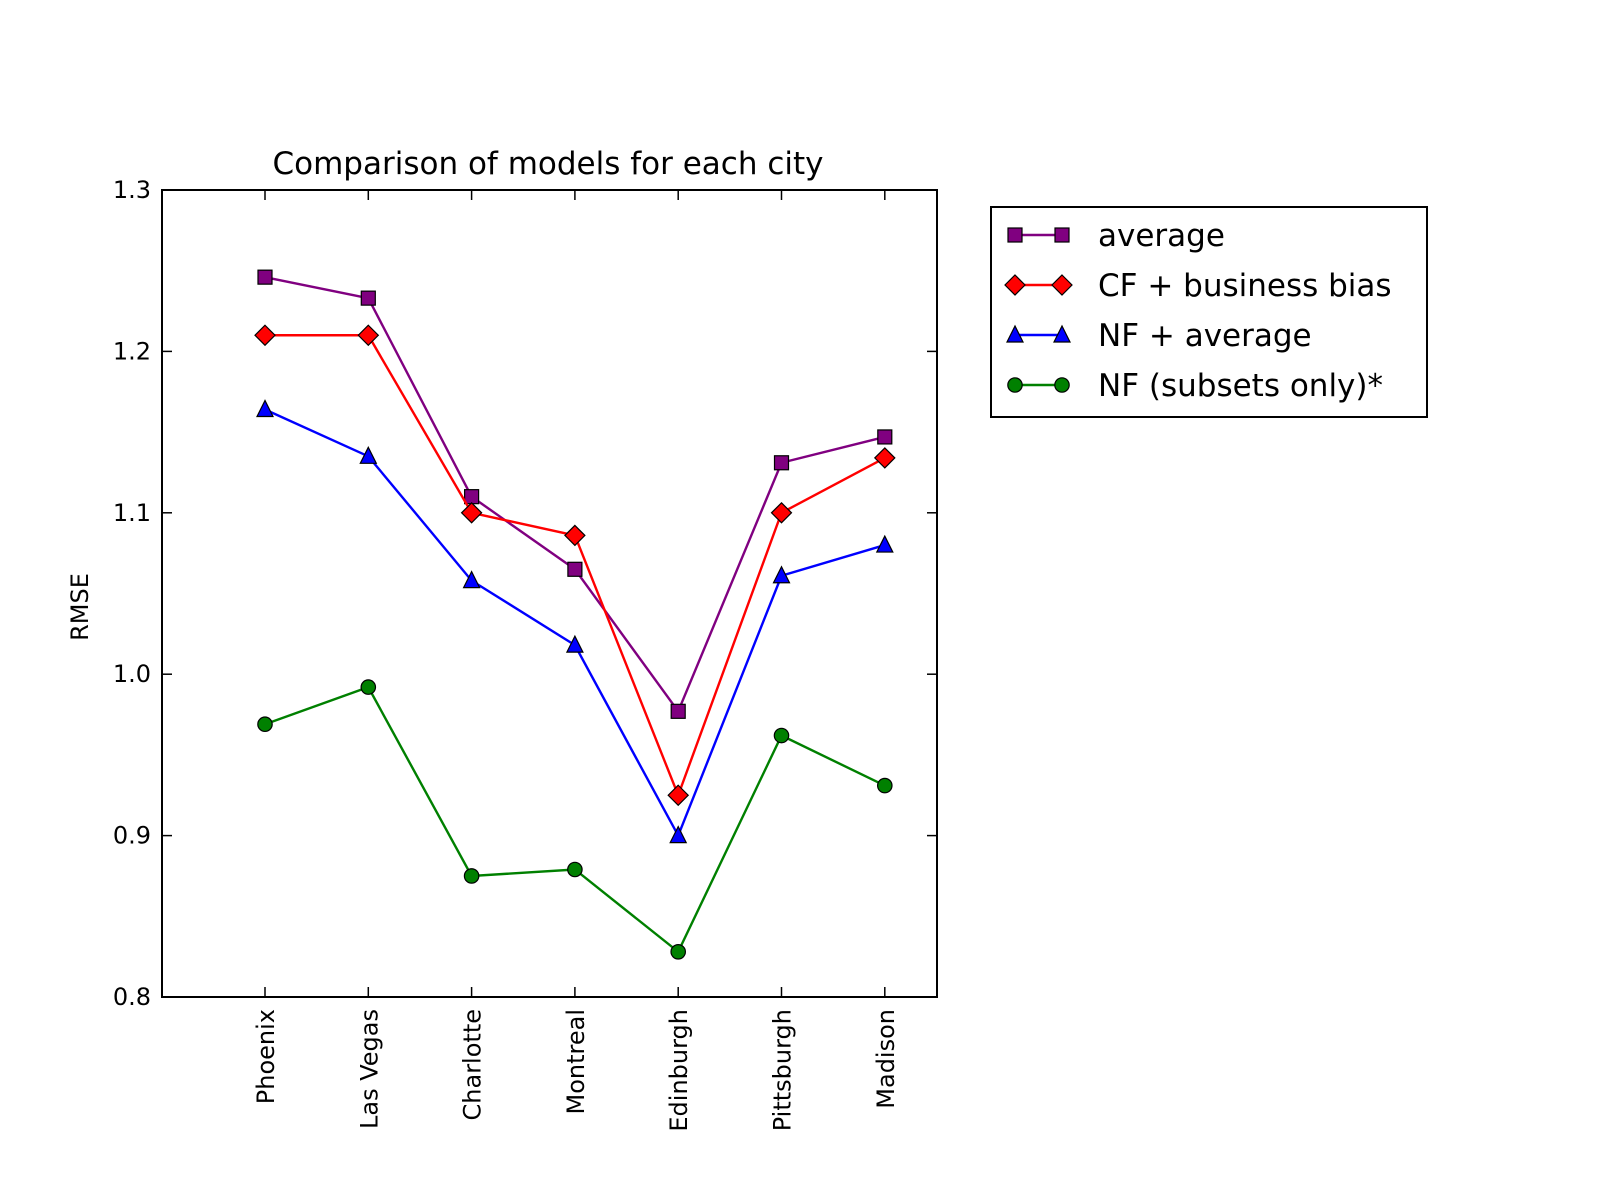 The height and width of the screenshot is (1200, 1600). Describe the element at coordinates (80, 607) in the screenshot. I see `y-axis-label: RMSE` at that location.